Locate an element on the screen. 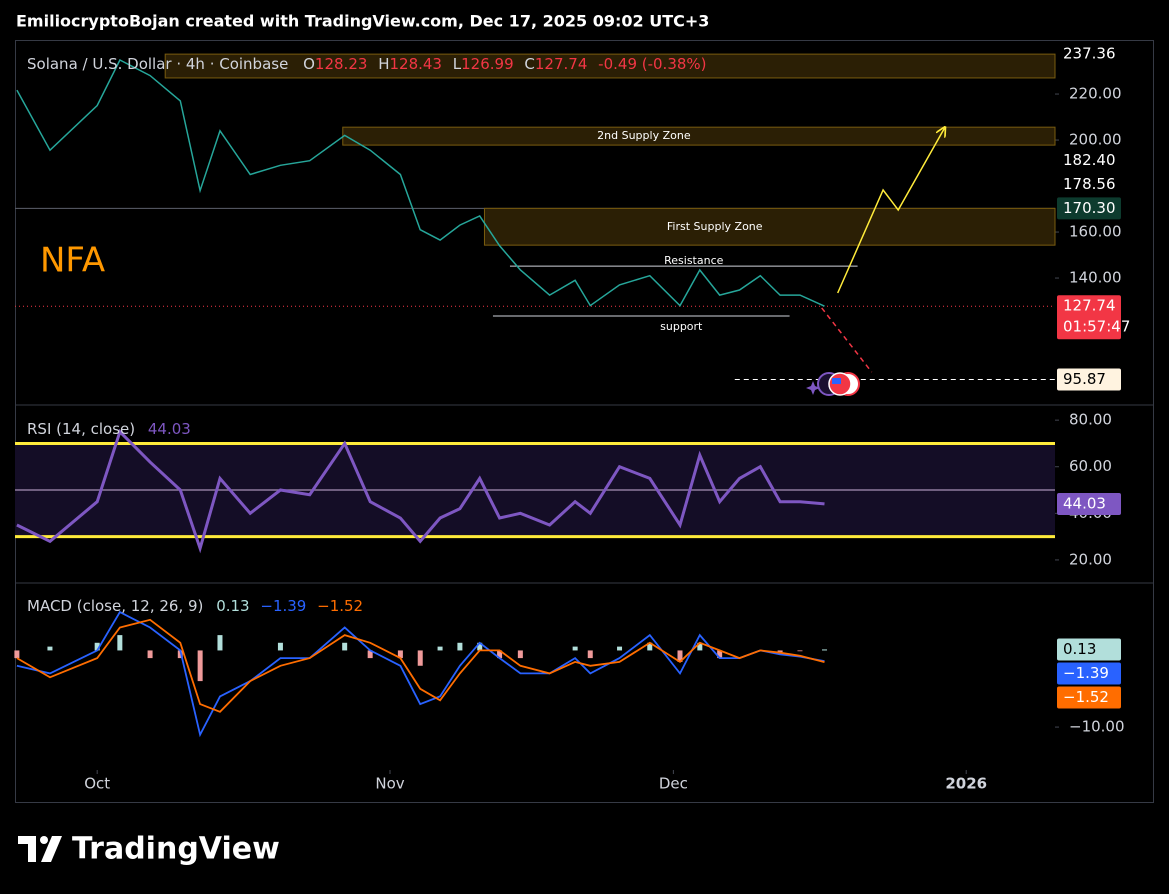 The image size is (1169, 894). logo is located at coordinates (40, 849).